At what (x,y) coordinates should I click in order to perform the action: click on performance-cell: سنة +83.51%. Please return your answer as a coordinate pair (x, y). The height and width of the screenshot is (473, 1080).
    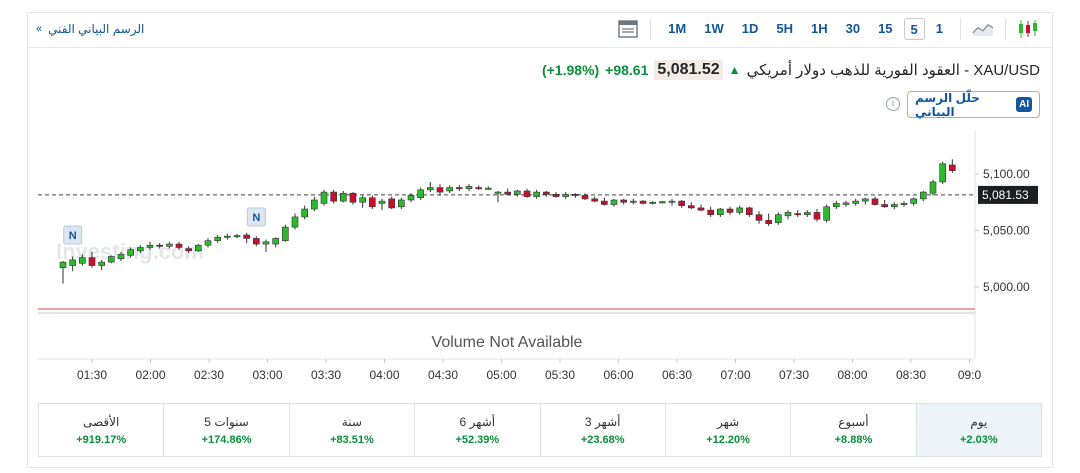
    Looking at the image, I should click on (352, 430).